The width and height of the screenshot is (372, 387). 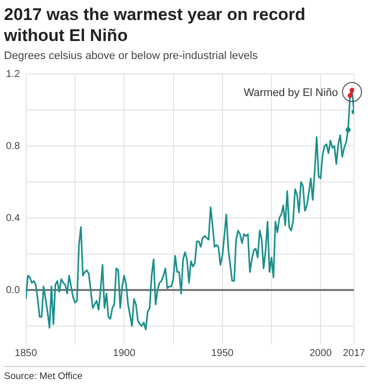 What do you see at coordinates (291, 93) in the screenshot?
I see `annotation: Warmed by El Niño` at bounding box center [291, 93].